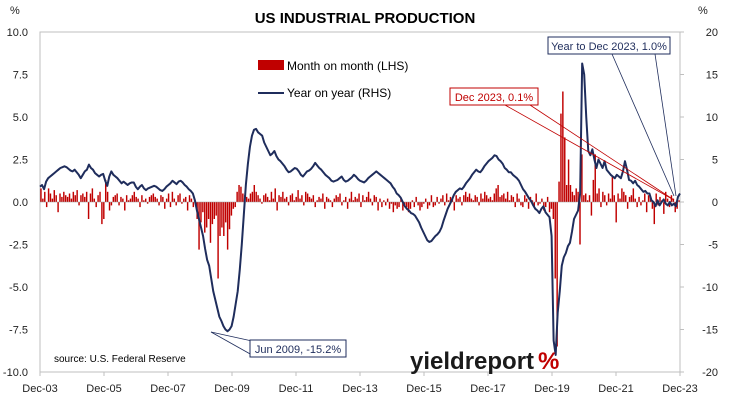 The image size is (730, 400). What do you see at coordinates (298, 350) in the screenshot?
I see `annotation-text: Jun 2009, -15.2%` at bounding box center [298, 350].